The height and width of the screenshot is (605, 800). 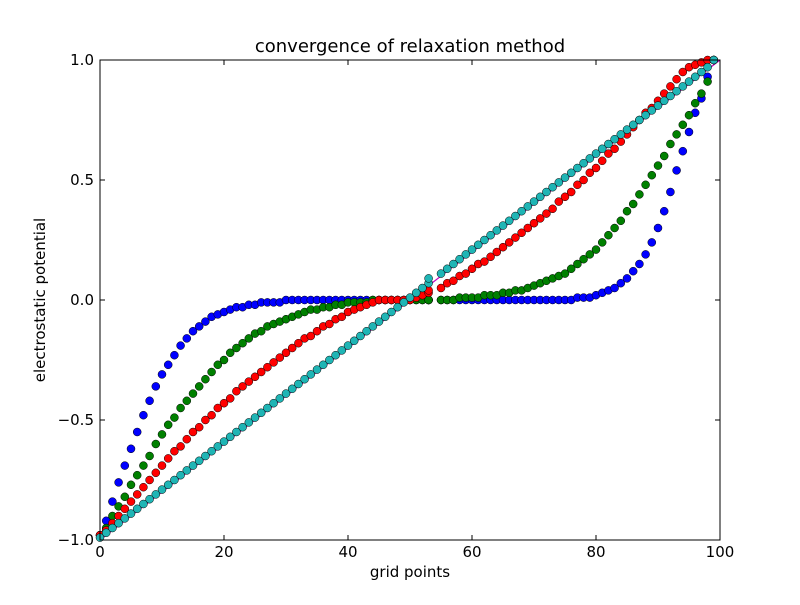 What do you see at coordinates (82, 300) in the screenshot?
I see `y-tick-label: 0.0` at bounding box center [82, 300].